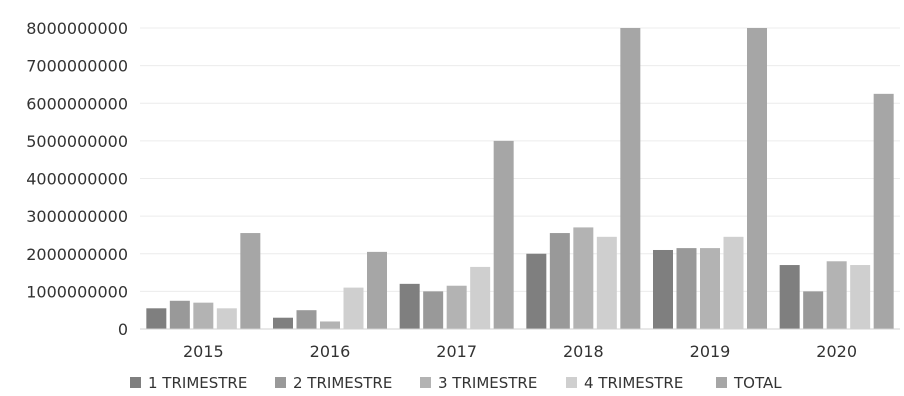 The width and height of the screenshot is (904, 396). I want to click on legend-label: 4 TRIMESTRE, so click(633, 383).